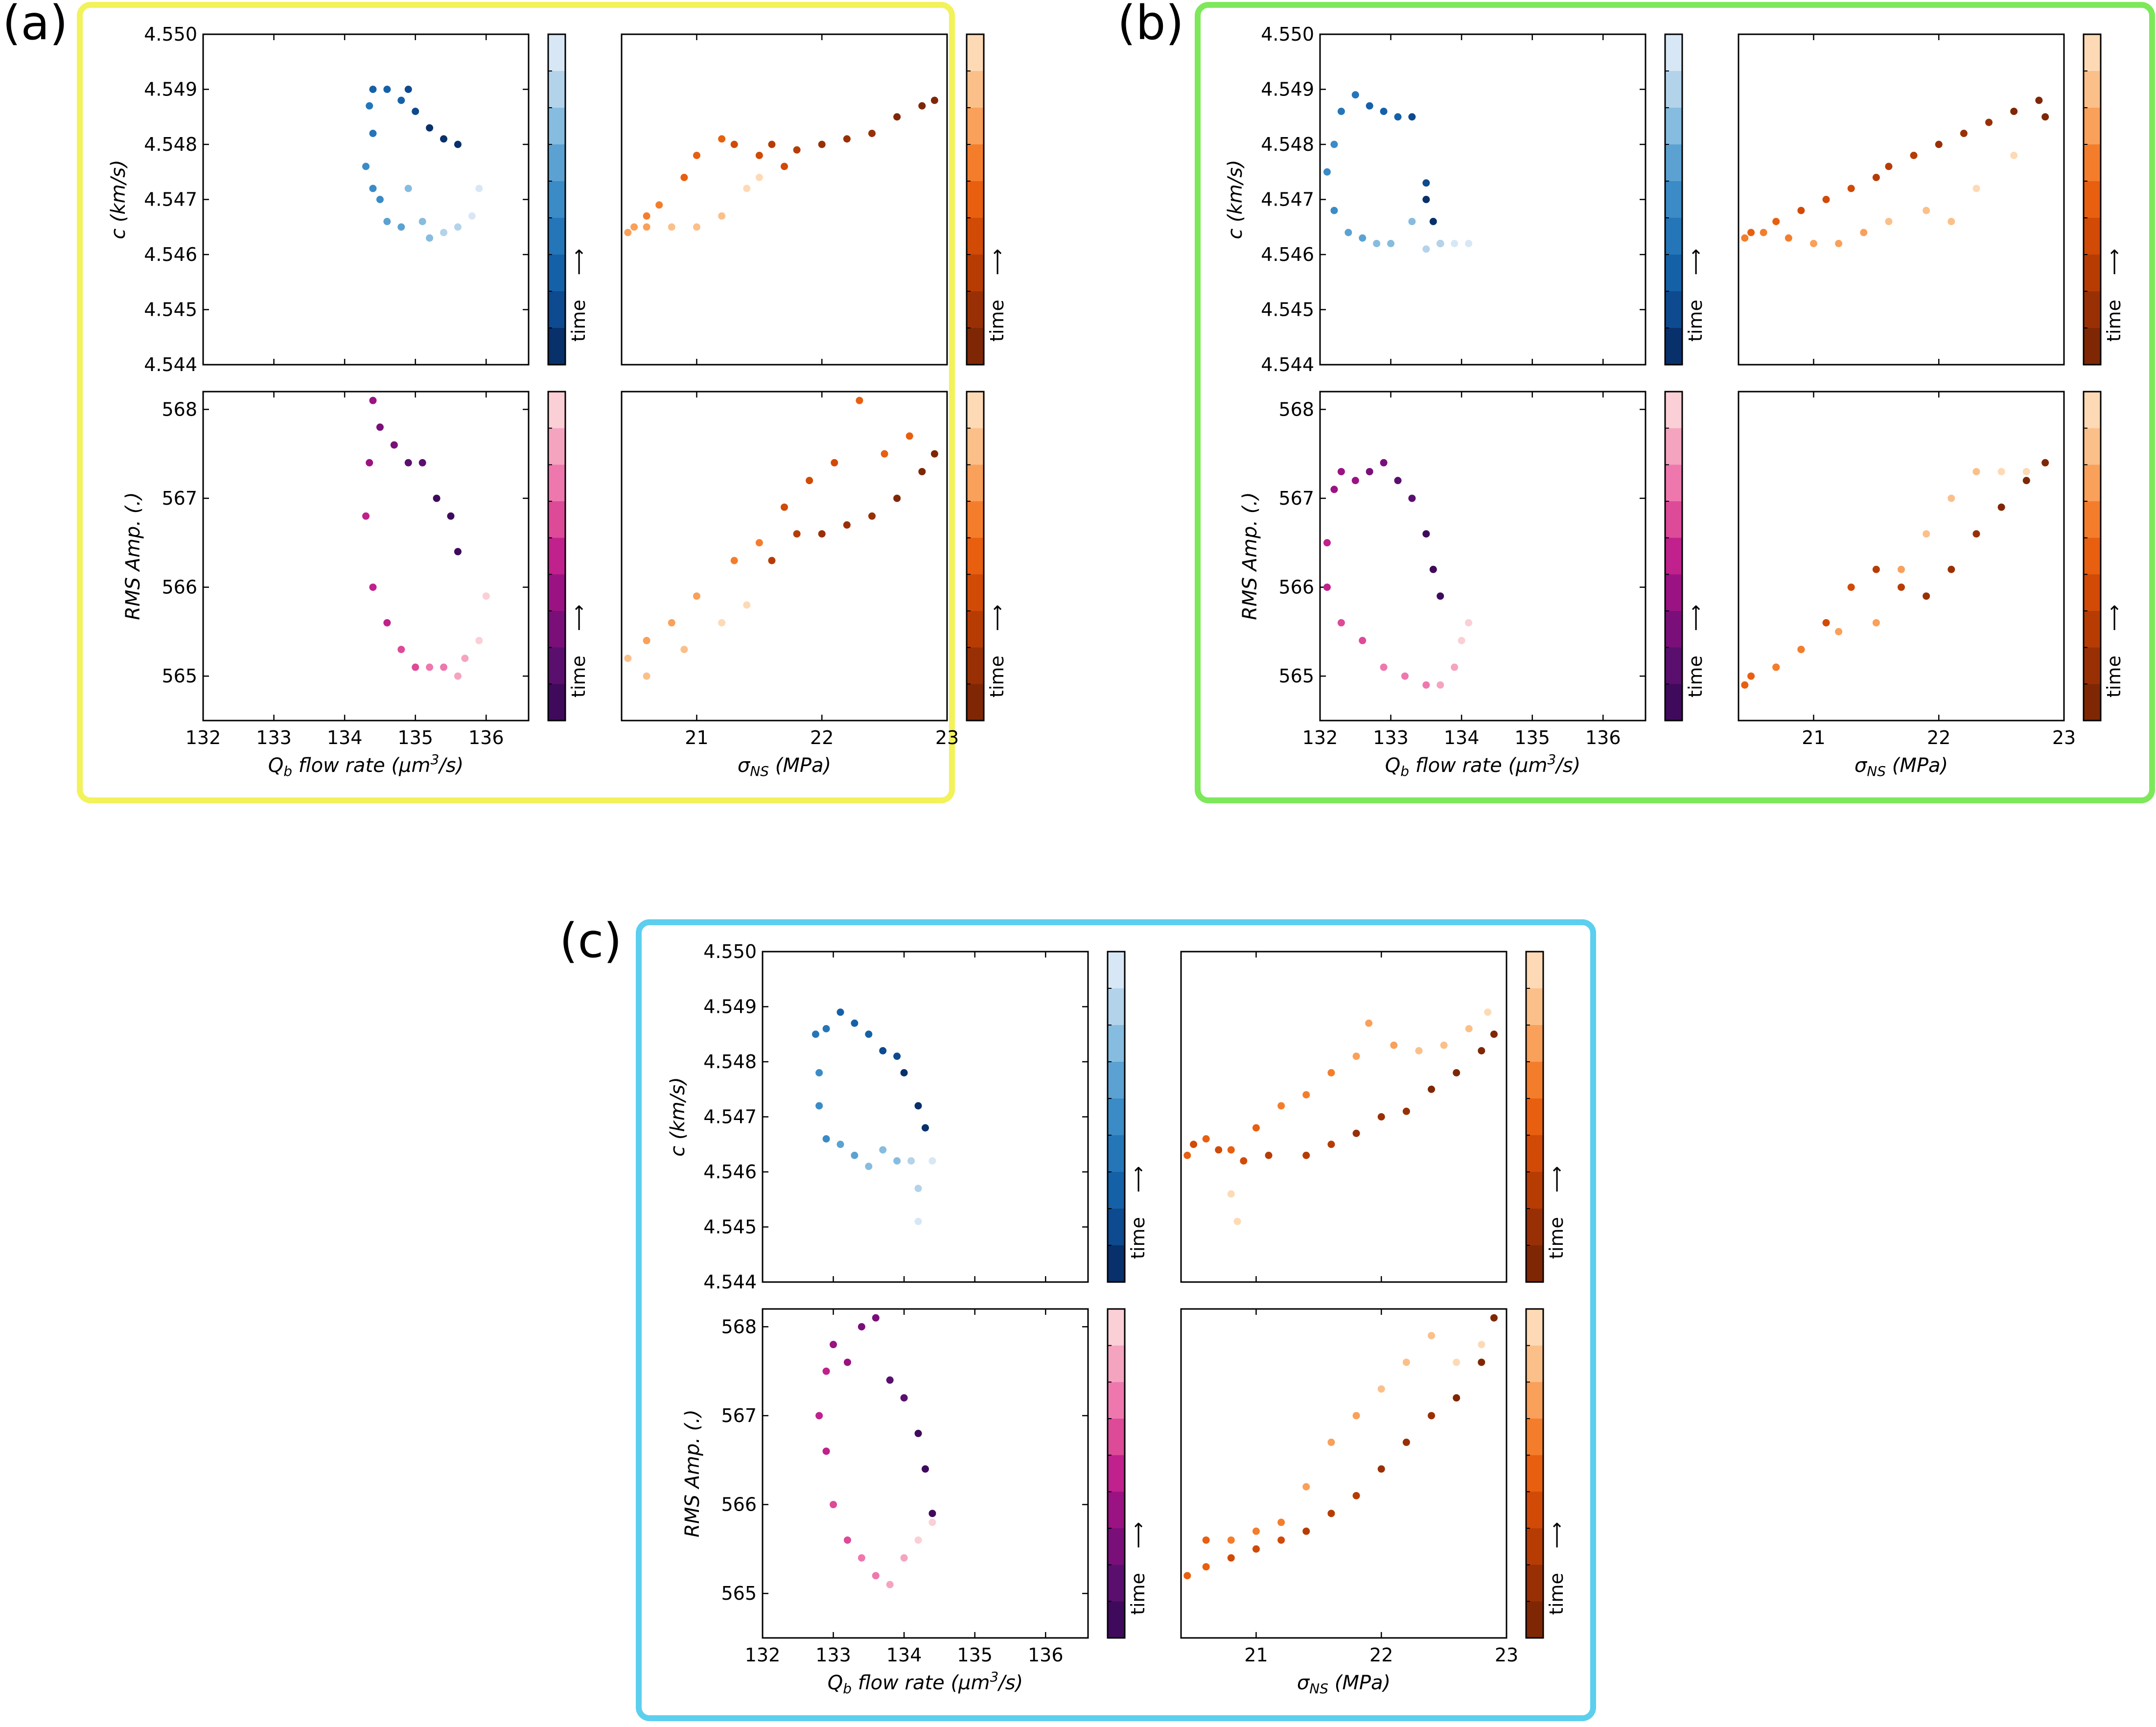 This screenshot has width=2156, height=1727. Describe the element at coordinates (1482, 765) in the screenshot. I see `x-axis-label-flow: Qb flow rate (μm3/s)` at that location.